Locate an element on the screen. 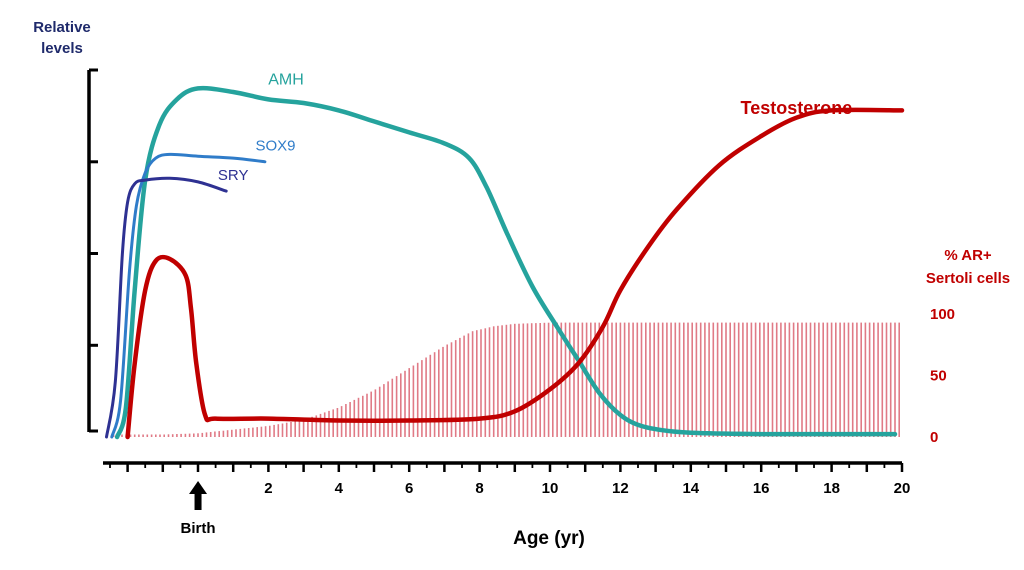 The image size is (1024, 570). x-tick-label: 18 is located at coordinates (831, 488).